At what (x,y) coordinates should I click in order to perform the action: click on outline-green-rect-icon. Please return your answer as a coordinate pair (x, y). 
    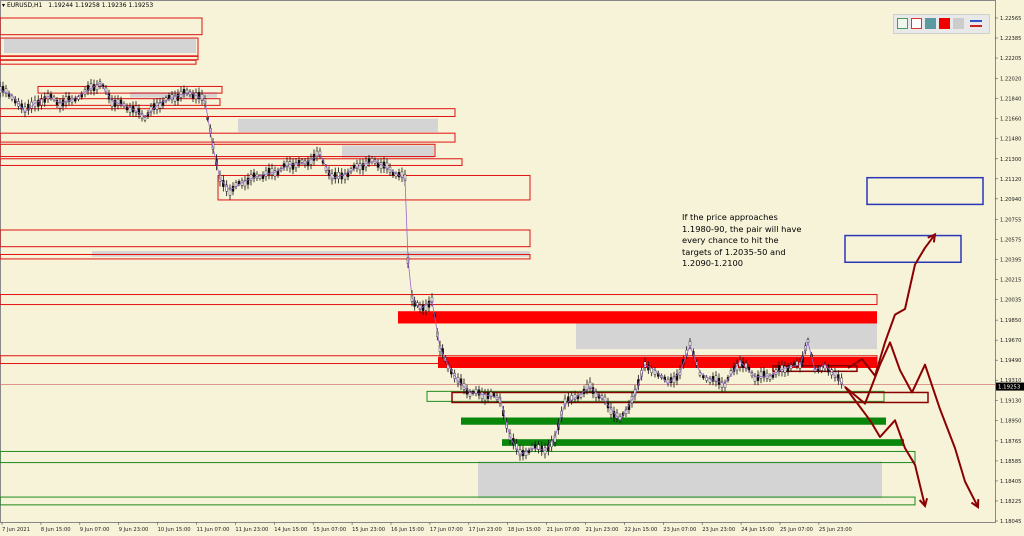
    Looking at the image, I should click on (902, 23).